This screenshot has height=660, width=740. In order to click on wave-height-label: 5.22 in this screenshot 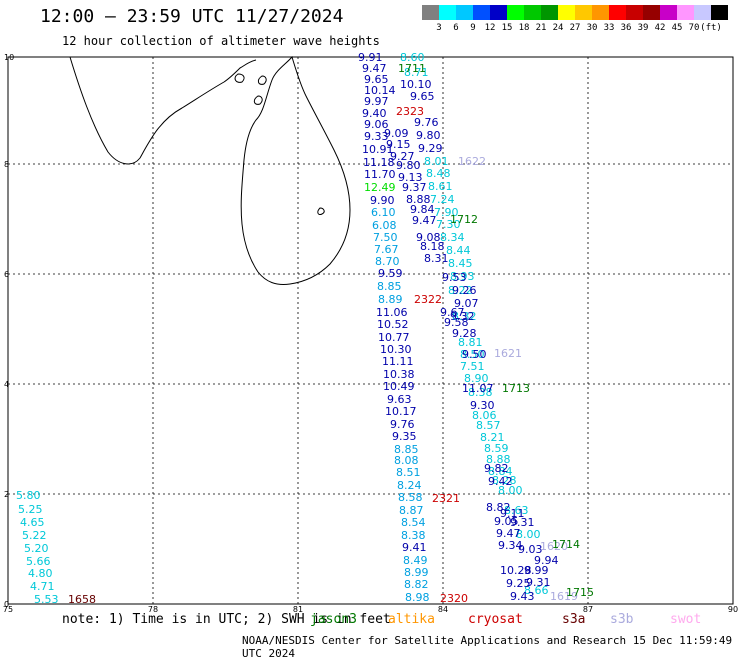, I will do `click(34, 535)`.